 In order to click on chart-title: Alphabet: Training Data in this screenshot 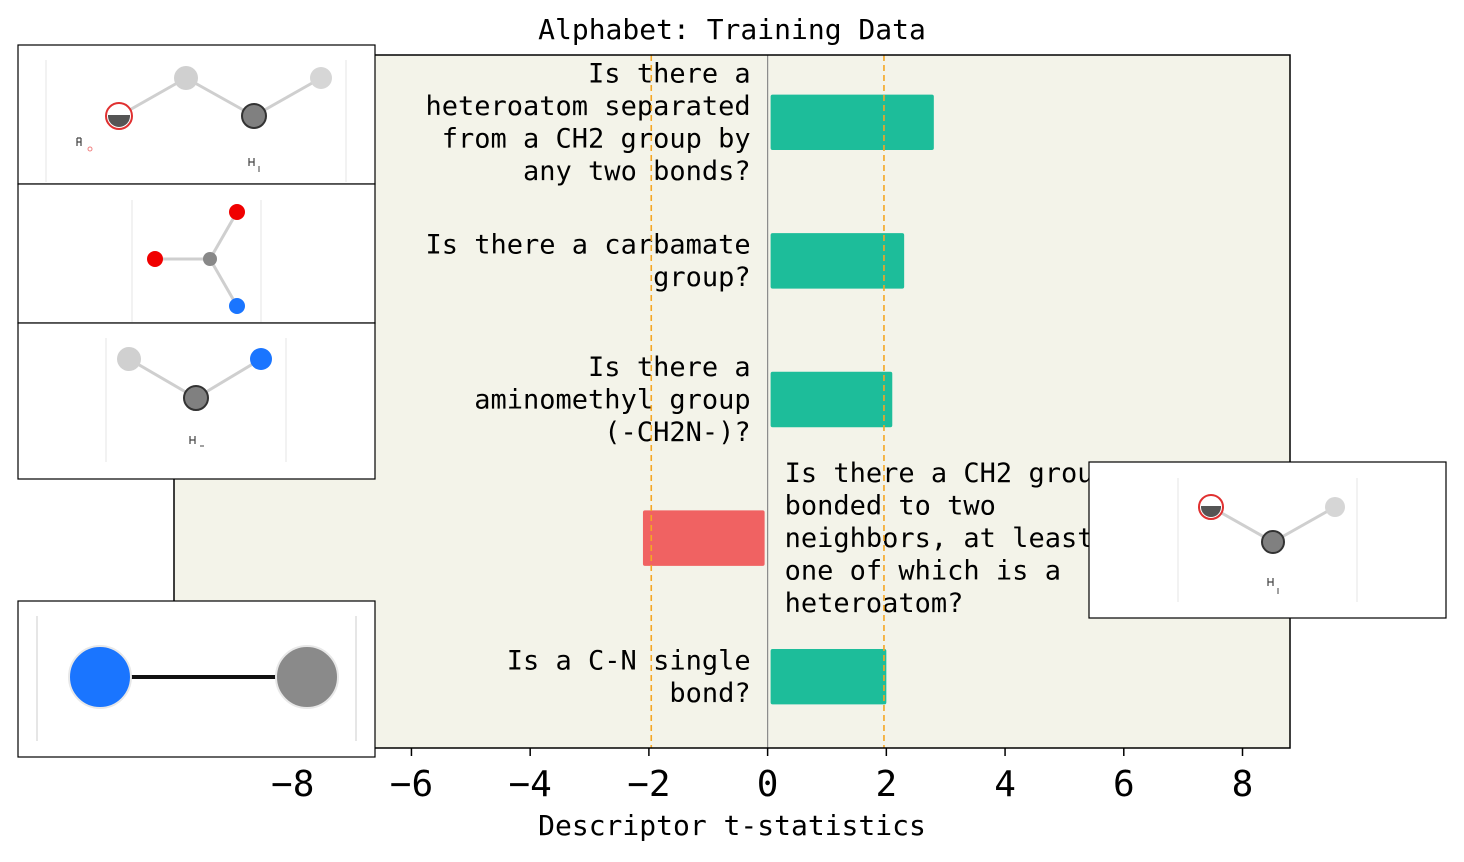, I will do `click(732, 29)`.